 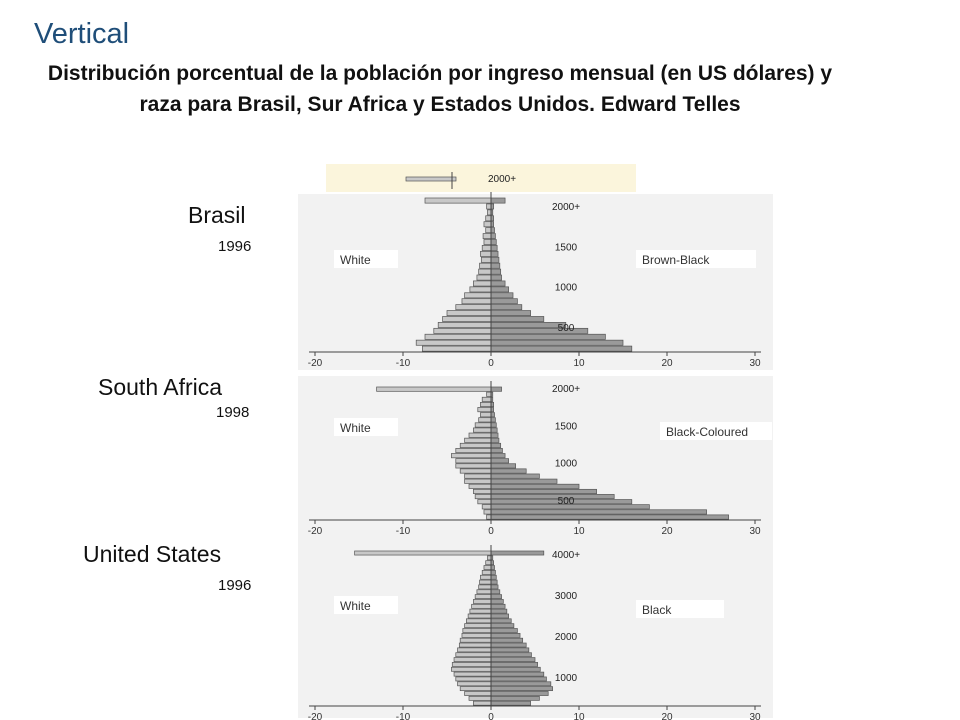 What do you see at coordinates (82, 34) in the screenshot?
I see `slide-label: Vertical` at bounding box center [82, 34].